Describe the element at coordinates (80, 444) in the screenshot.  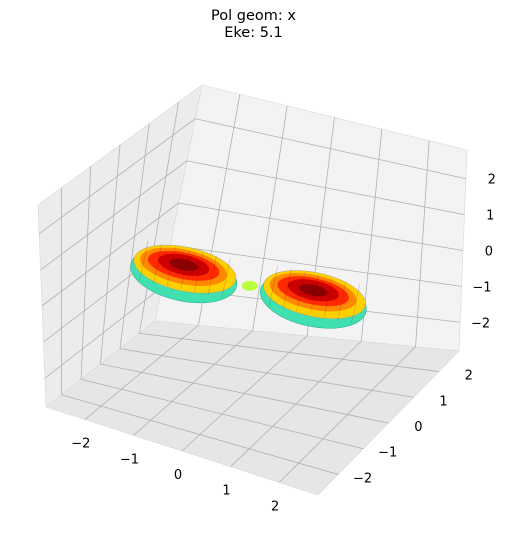
I see `x-tick-label: −2` at that location.